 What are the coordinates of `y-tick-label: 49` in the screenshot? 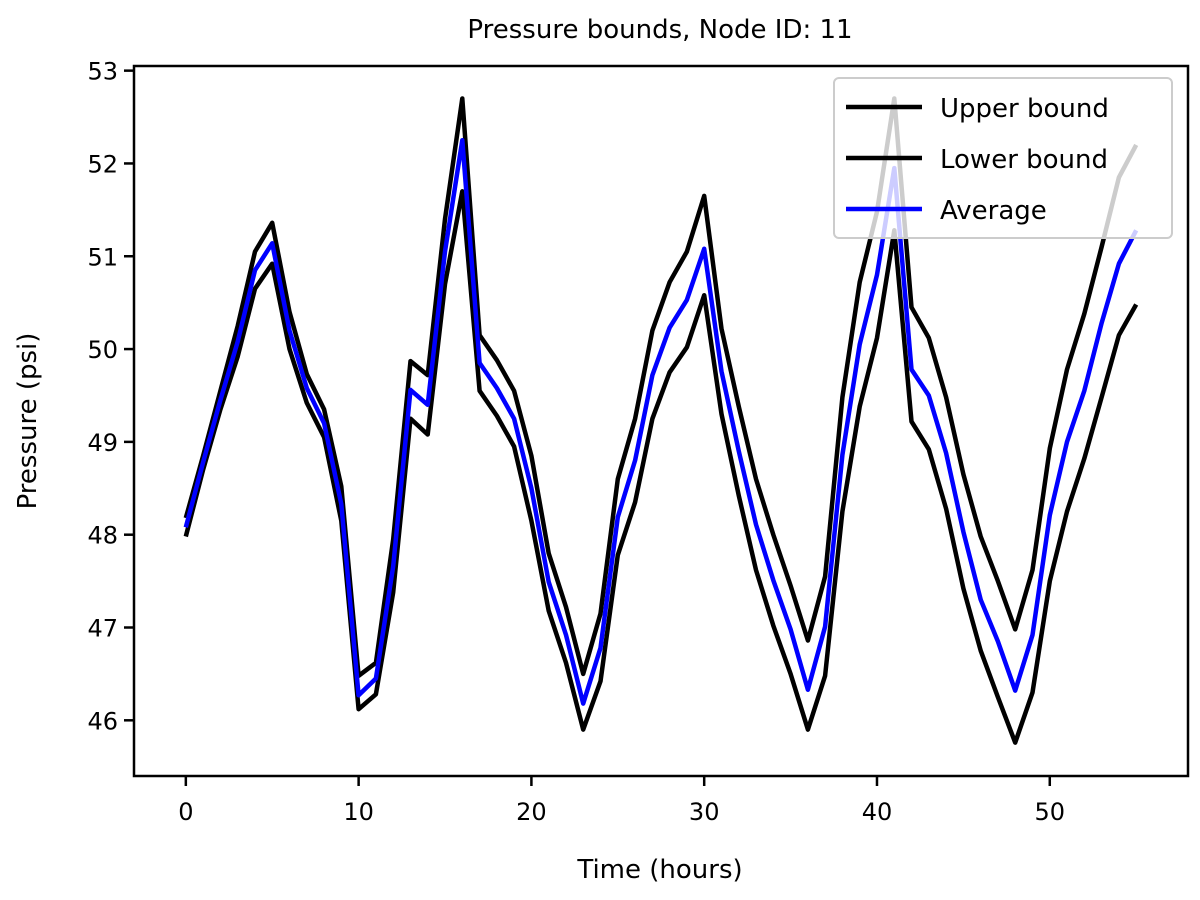 It's located at (102, 443).